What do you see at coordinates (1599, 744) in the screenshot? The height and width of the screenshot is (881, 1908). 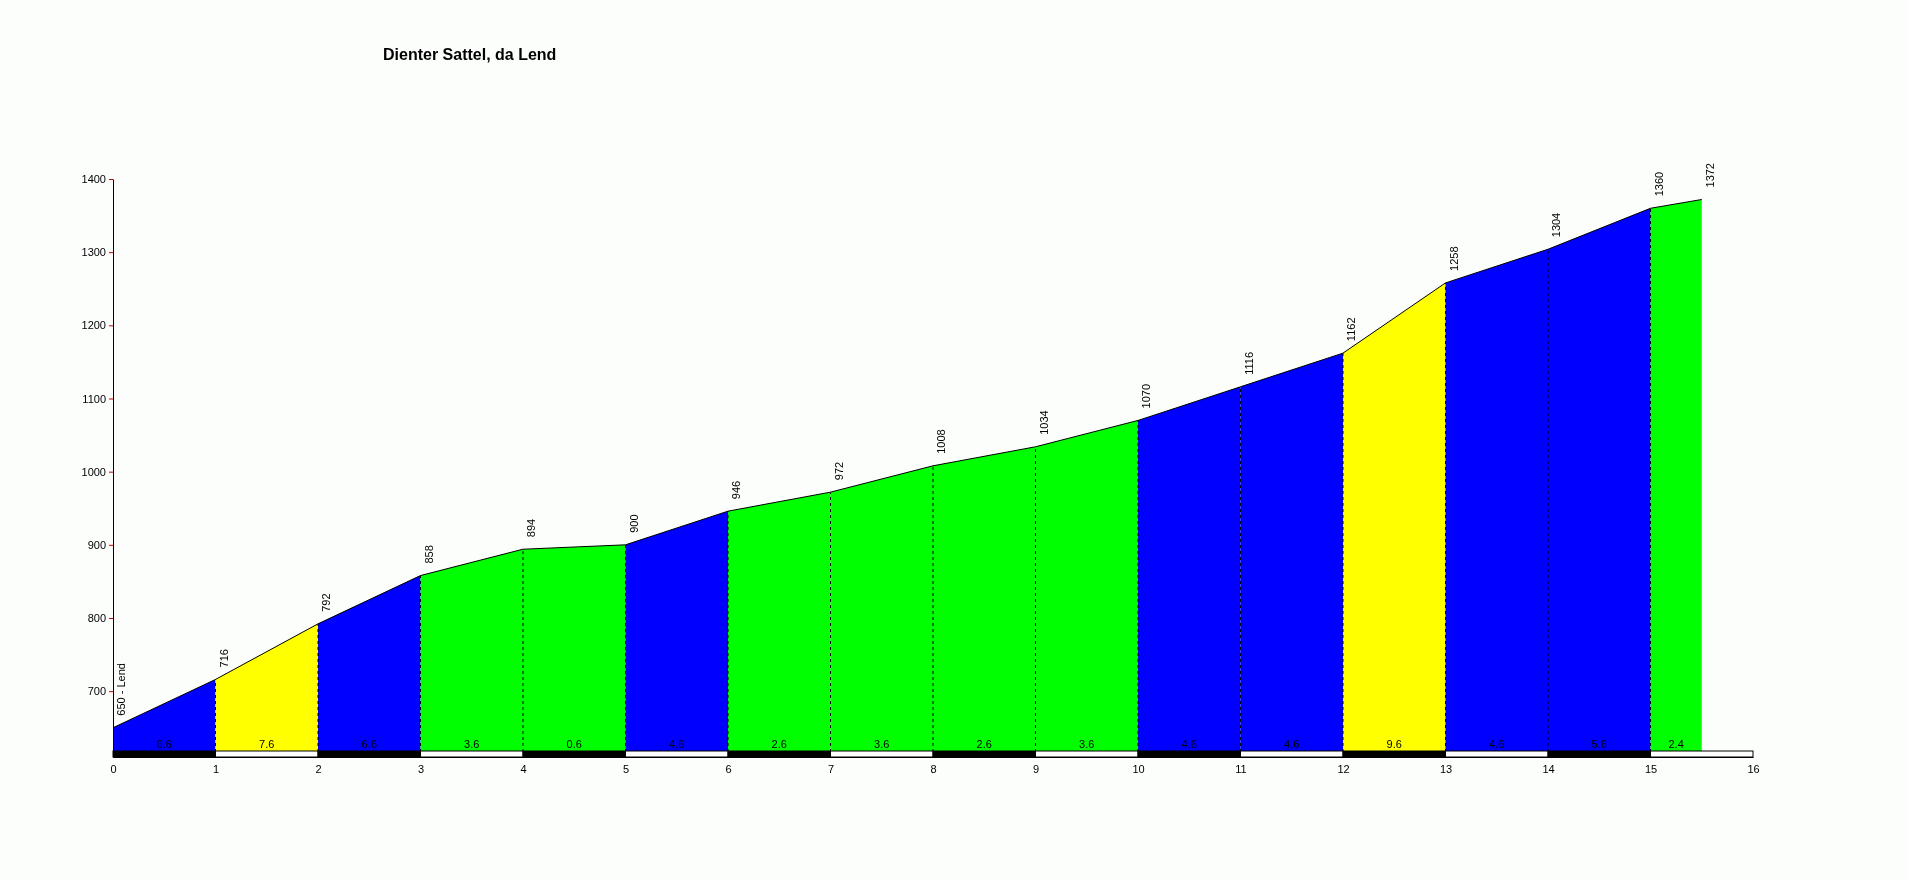 I see `annotation: 5.6` at bounding box center [1599, 744].